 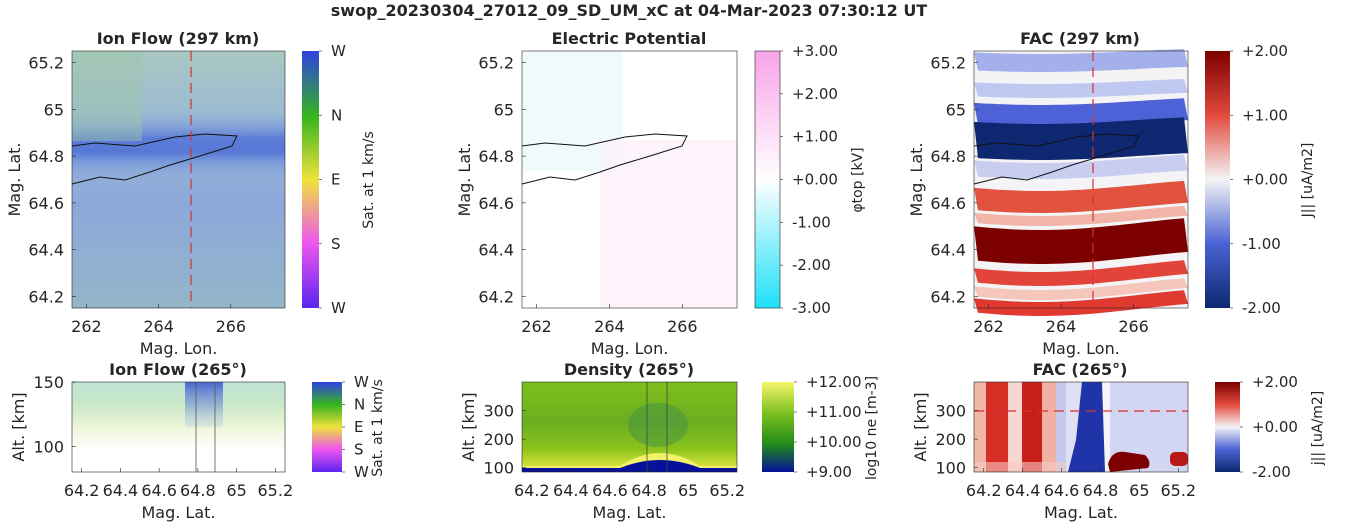 I want to click on y-tick-label: 100, so click(x=48, y=446).